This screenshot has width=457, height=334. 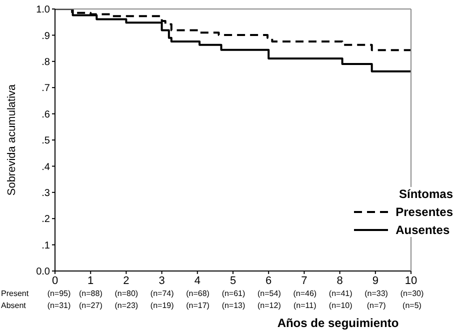 What do you see at coordinates (340, 293) in the screenshot?
I see `text: (n=41)` at bounding box center [340, 293].